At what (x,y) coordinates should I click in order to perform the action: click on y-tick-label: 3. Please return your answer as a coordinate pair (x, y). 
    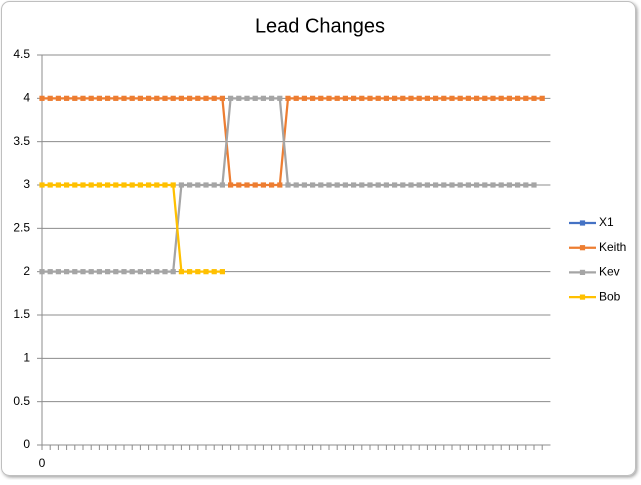
    Looking at the image, I should click on (26, 184).